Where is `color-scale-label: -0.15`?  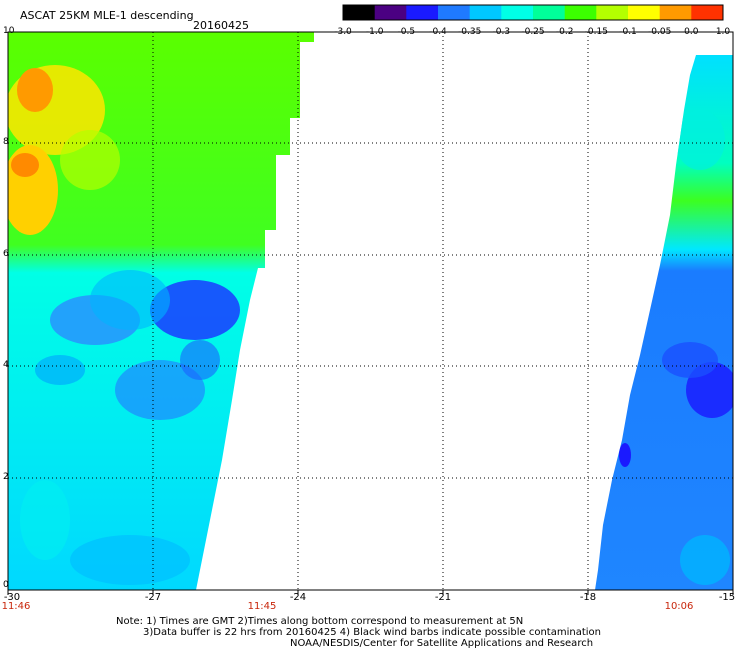
color-scale-label: -0.15 is located at coordinates (596, 32).